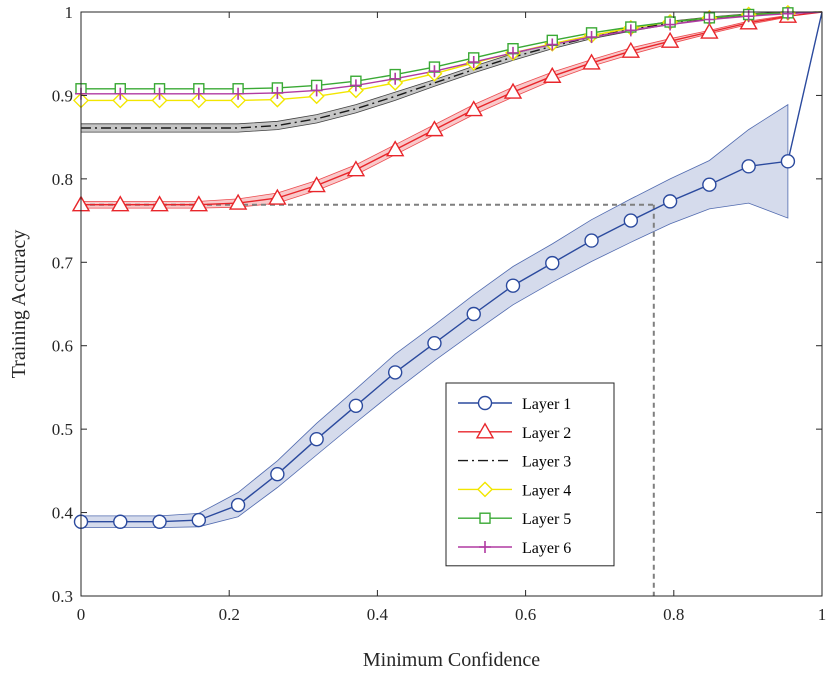 The width and height of the screenshot is (831, 673). I want to click on x-tick-label: 0, so click(81, 614).